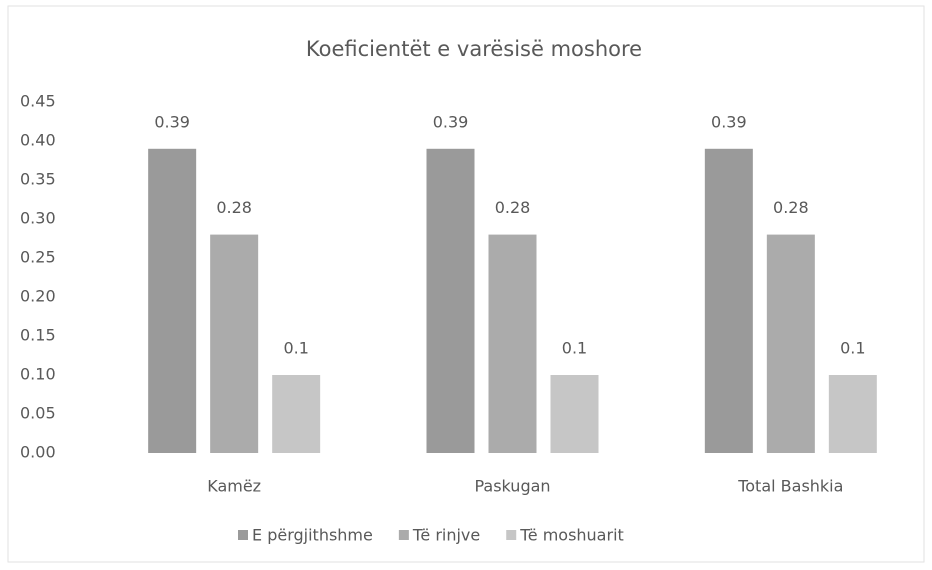  Describe the element at coordinates (38, 218) in the screenshot. I see `y-tick-label: 0.30` at that location.